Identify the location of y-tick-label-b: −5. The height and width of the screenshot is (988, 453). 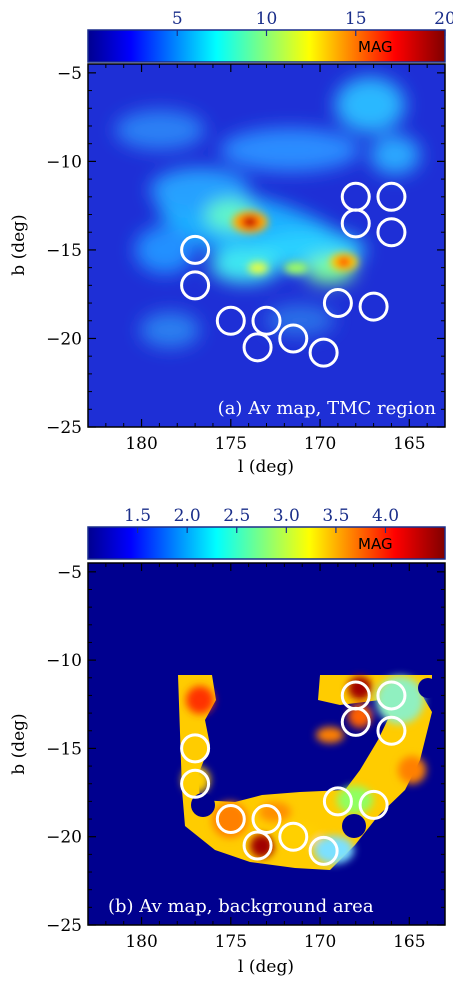
(69, 573).